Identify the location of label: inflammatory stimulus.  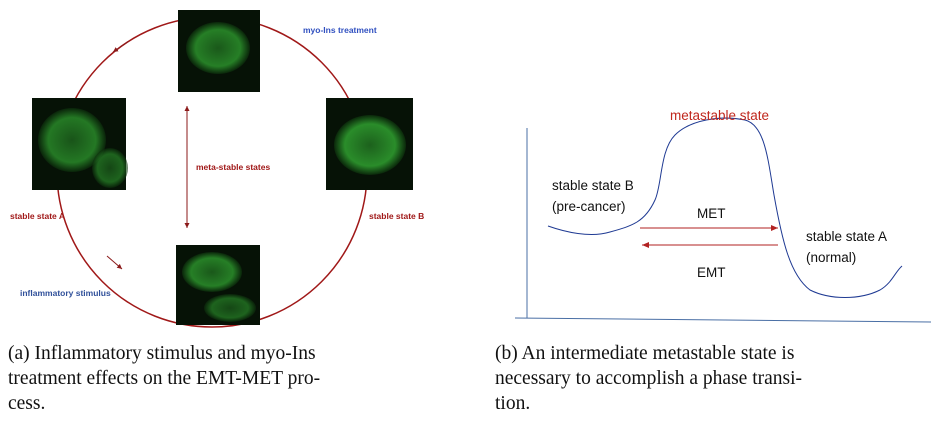
(65, 293).